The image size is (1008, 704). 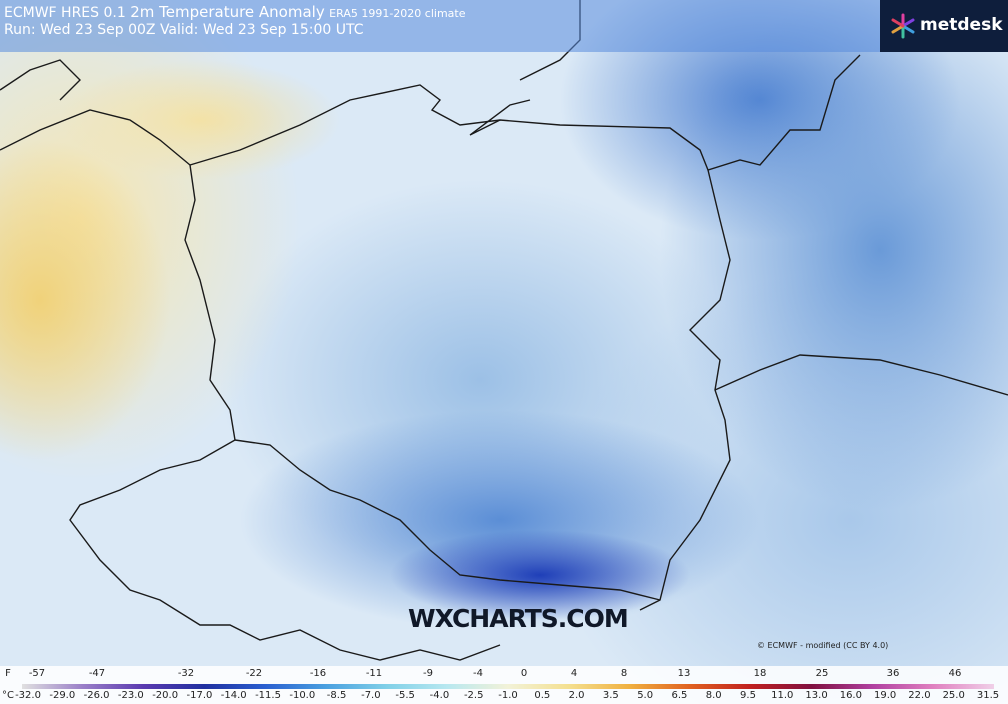 I want to click on f-label: -16, so click(x=318, y=673).